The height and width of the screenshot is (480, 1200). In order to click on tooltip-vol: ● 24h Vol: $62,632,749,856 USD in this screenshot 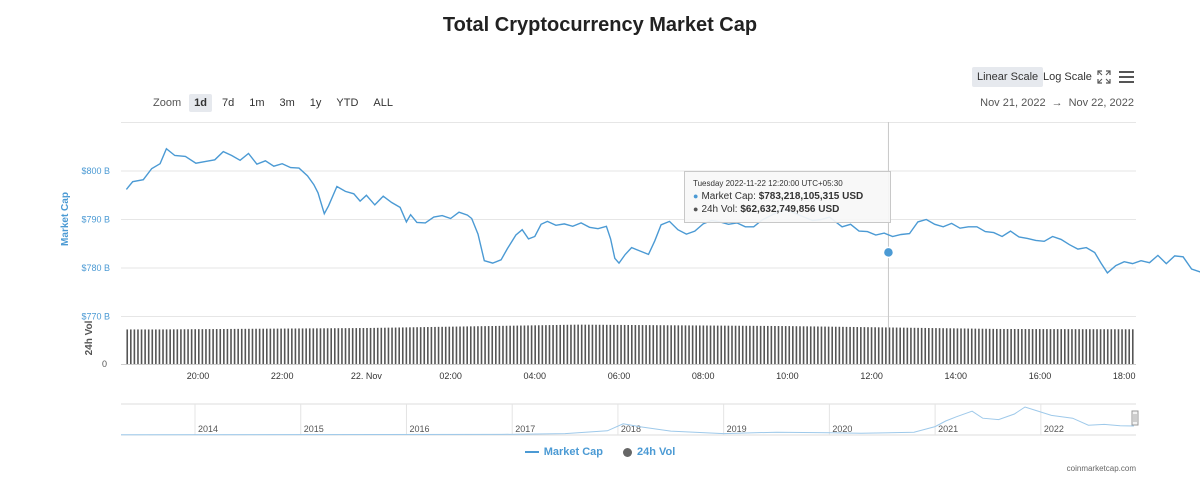, I will do `click(766, 209)`.